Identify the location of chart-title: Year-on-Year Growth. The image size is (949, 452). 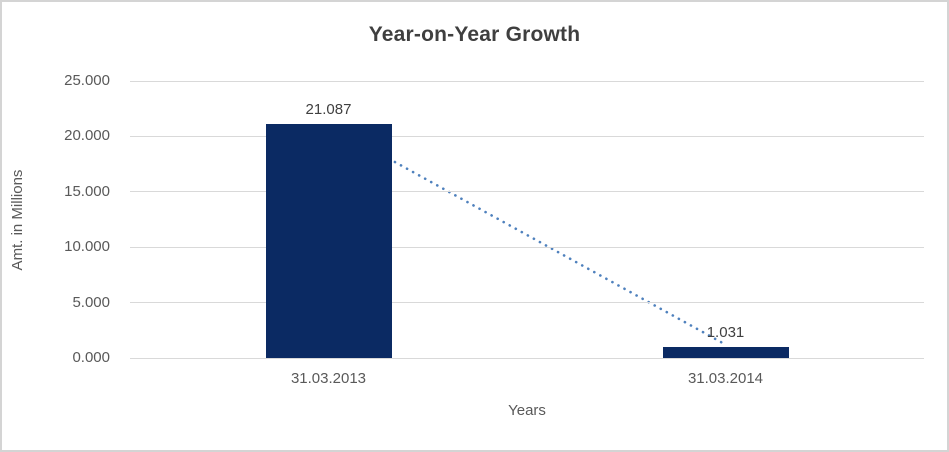
(474, 34).